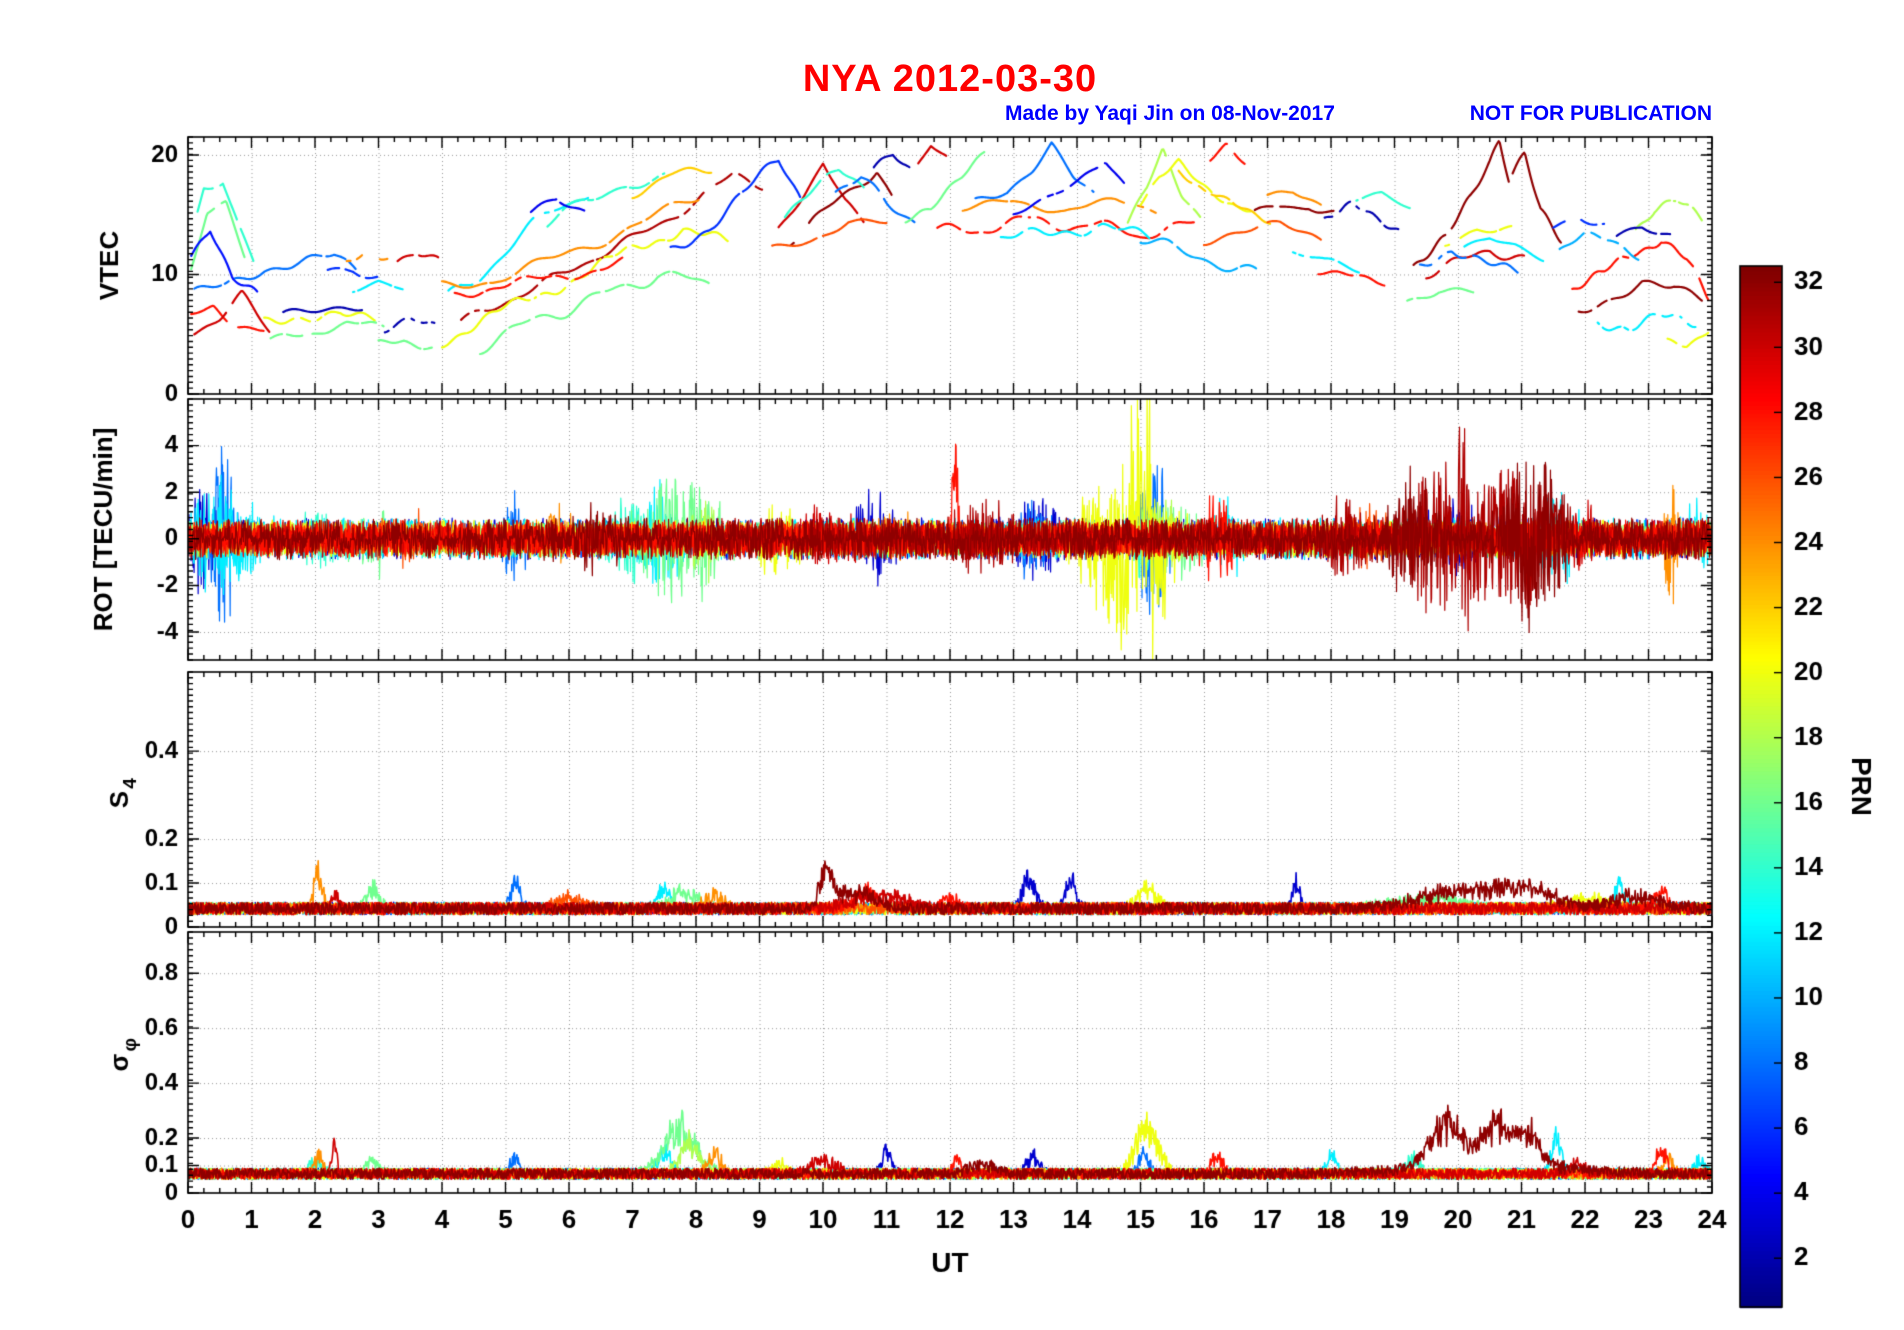  I want to click on credit-text: Made by Yaqi Jin on 08-Nov-2017, so click(1170, 113).